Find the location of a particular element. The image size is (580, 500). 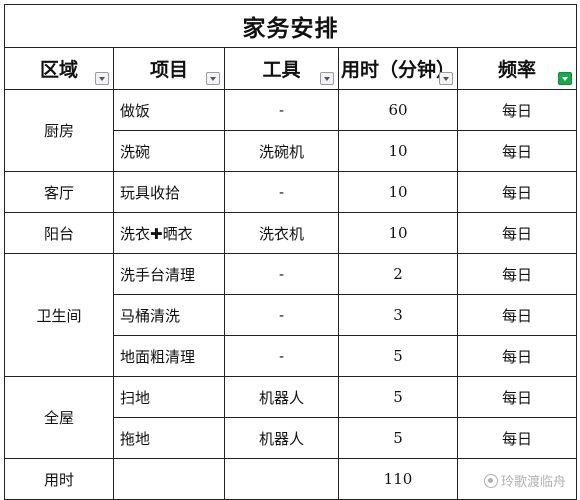

watermark-logo-icon is located at coordinates (490, 480).